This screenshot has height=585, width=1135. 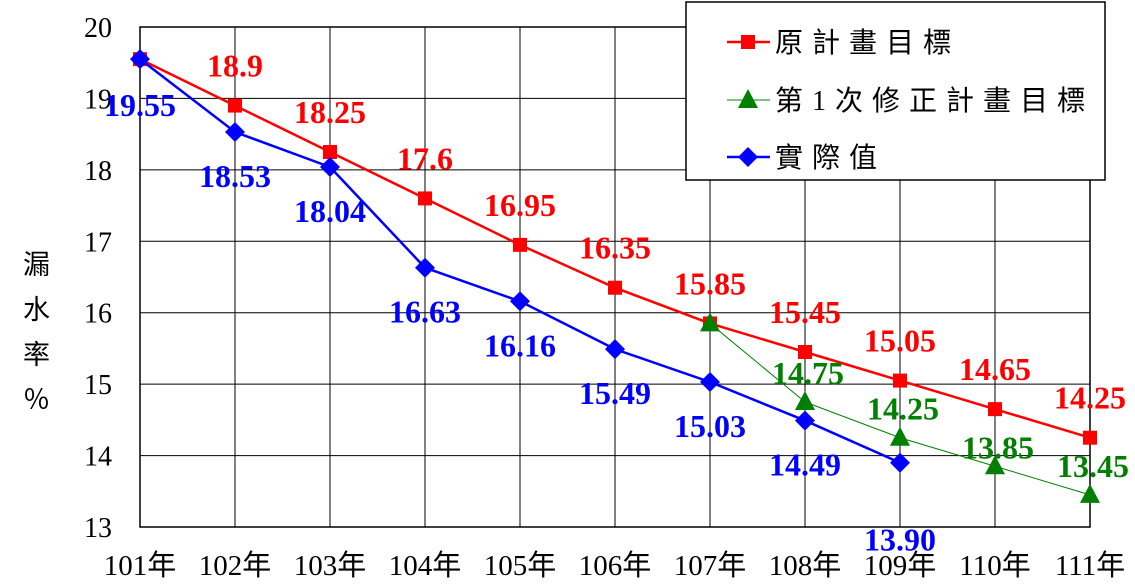 What do you see at coordinates (330, 211) in the screenshot?
I see `actual-data-label: 18.04` at bounding box center [330, 211].